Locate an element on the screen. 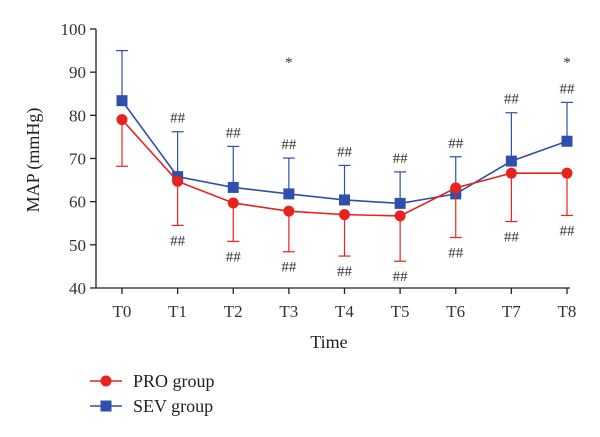 The width and height of the screenshot is (600, 437). legend-label: PRO group is located at coordinates (174, 381).